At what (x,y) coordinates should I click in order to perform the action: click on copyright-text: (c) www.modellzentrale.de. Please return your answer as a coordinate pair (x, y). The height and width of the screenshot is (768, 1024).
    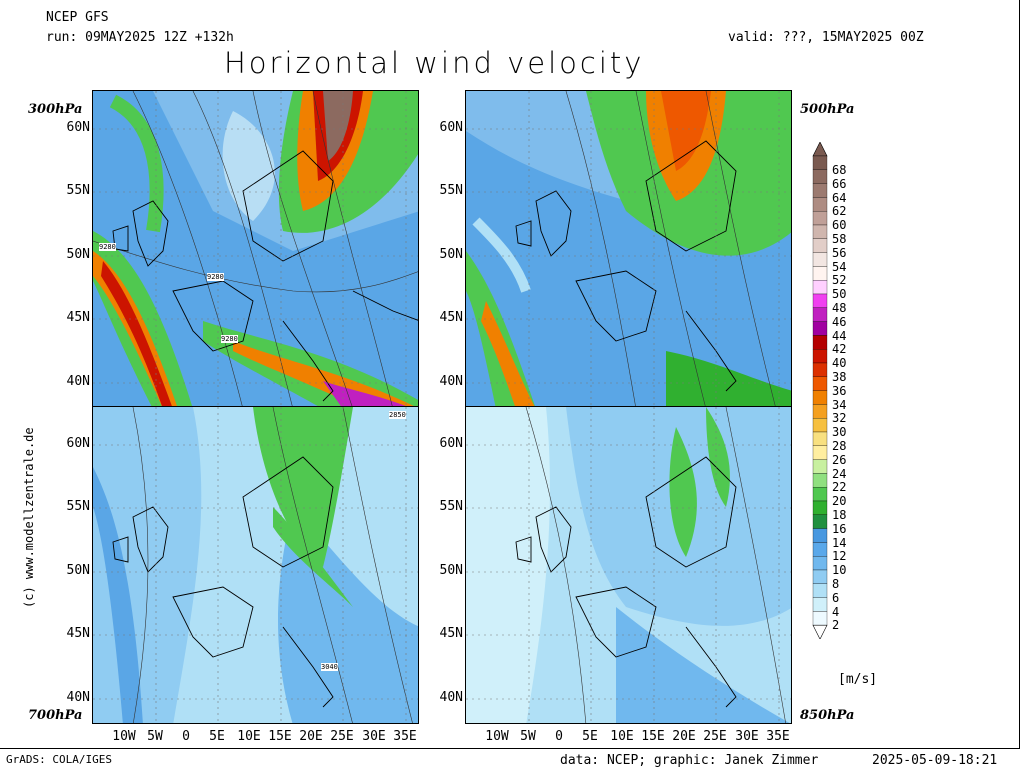
    Looking at the image, I should click on (29, 517).